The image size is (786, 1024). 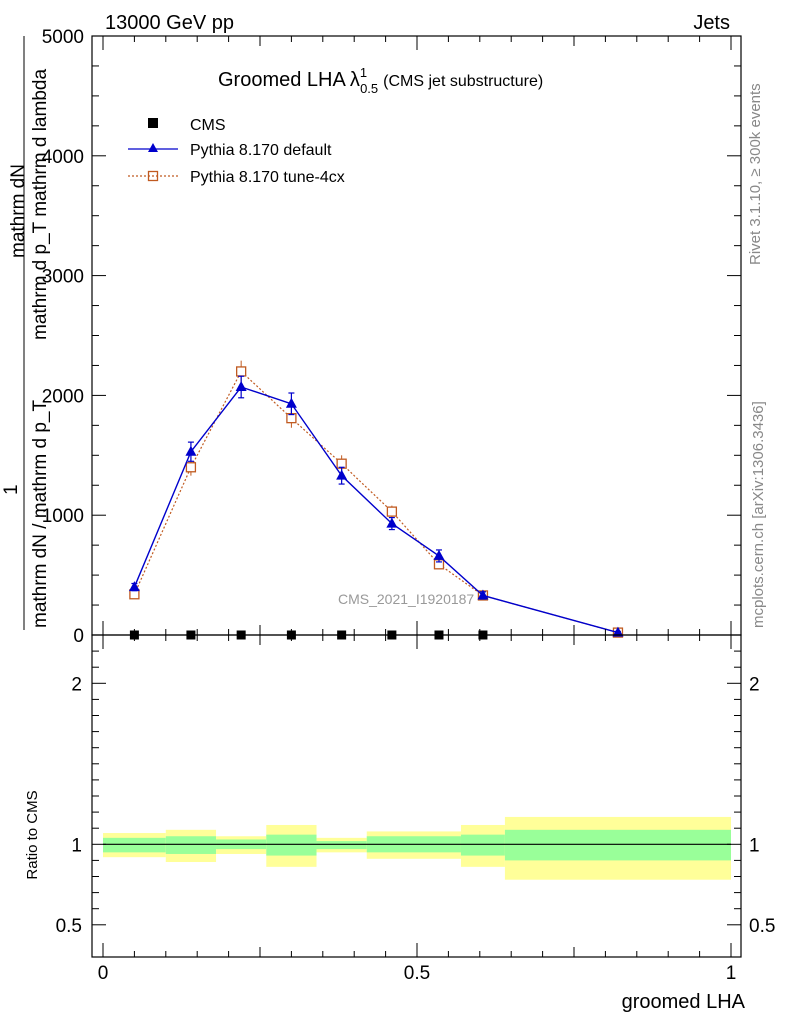 I want to click on legend-cms-marker, so click(x=153, y=123).